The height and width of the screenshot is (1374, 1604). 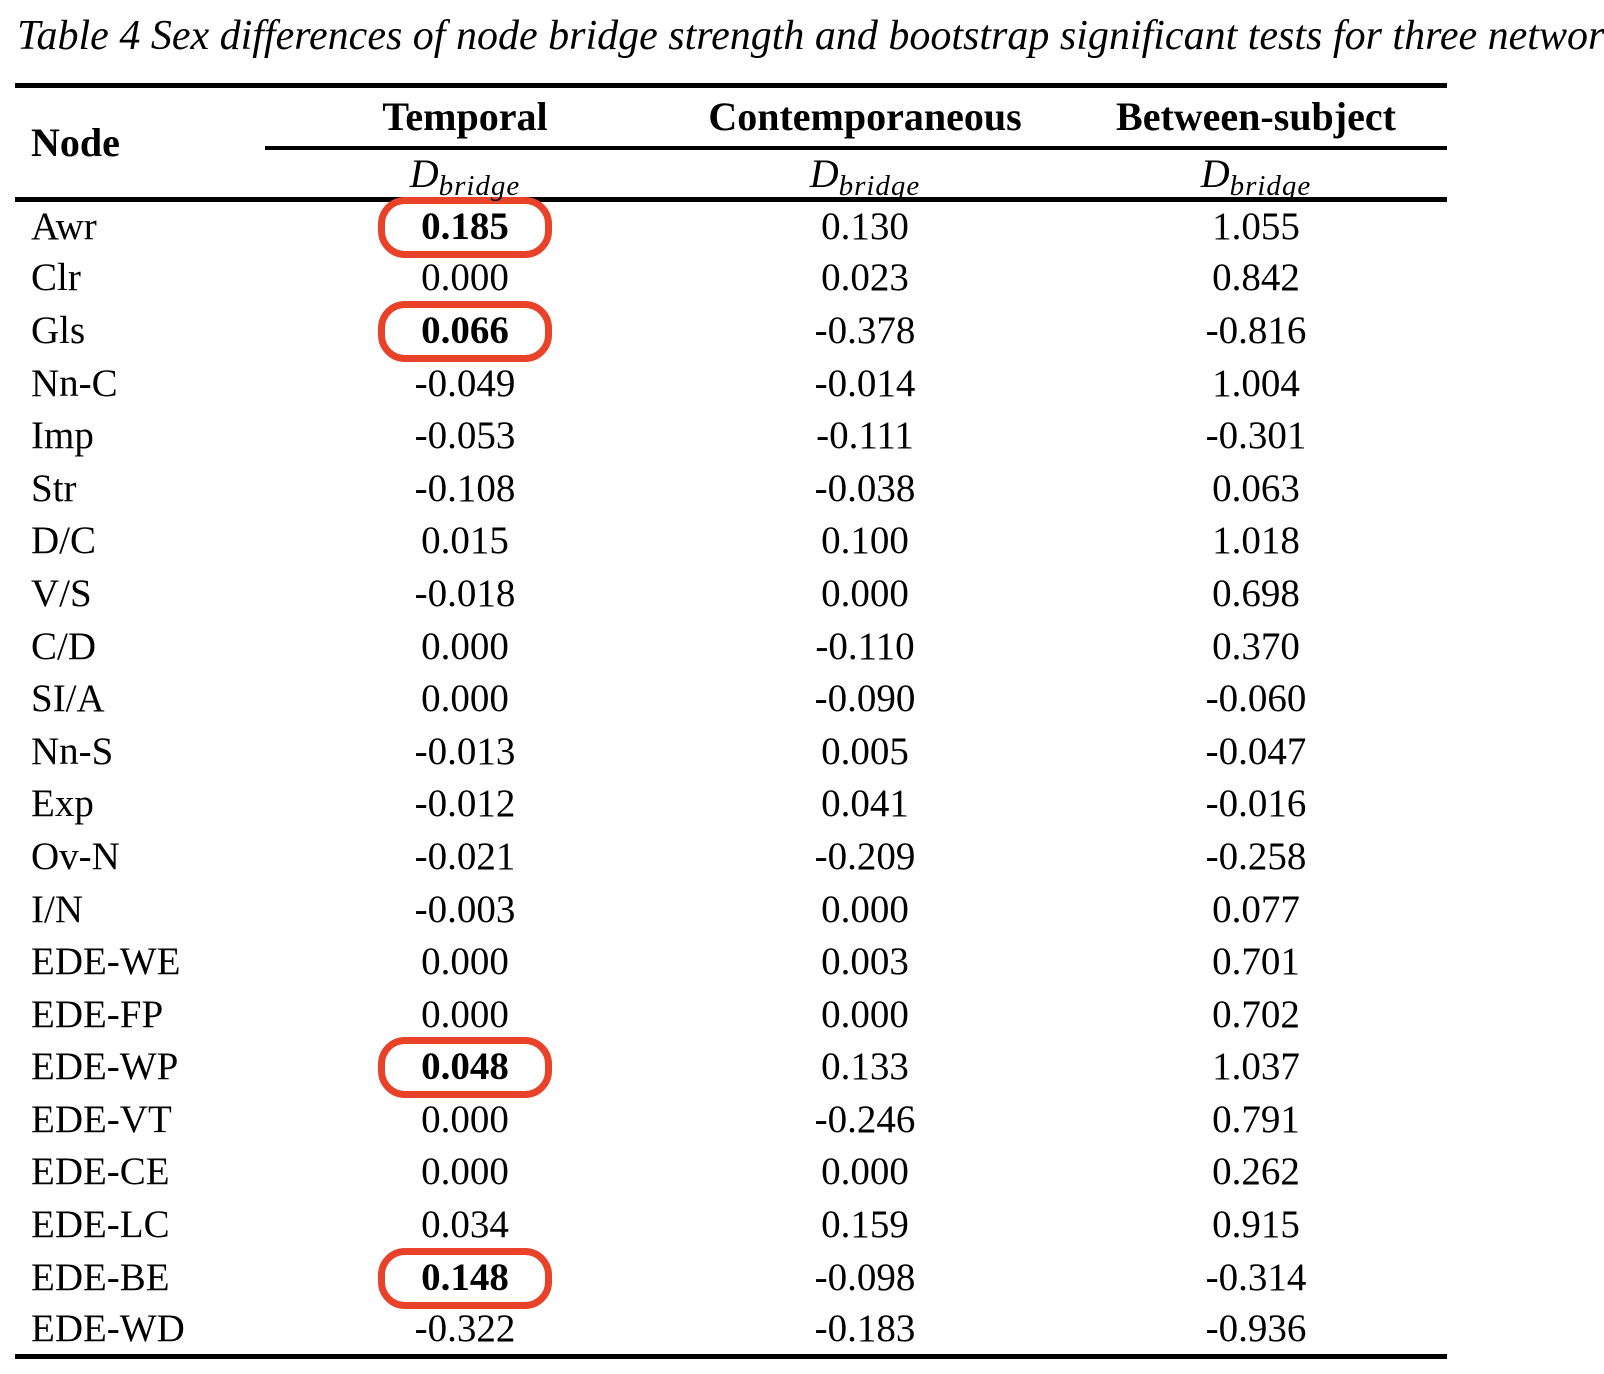 I want to click on temporal-value-cell: 0.185, so click(x=465, y=228).